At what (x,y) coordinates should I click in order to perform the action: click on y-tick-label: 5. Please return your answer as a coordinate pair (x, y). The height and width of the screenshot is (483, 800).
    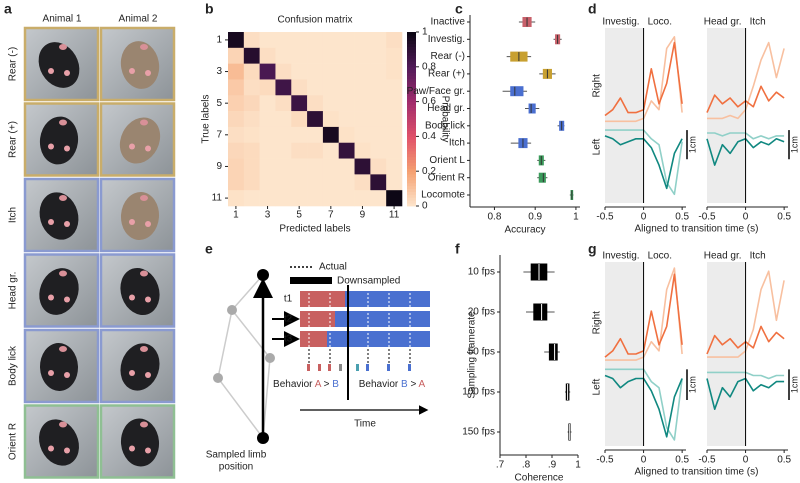
    Looking at the image, I should click on (219, 103).